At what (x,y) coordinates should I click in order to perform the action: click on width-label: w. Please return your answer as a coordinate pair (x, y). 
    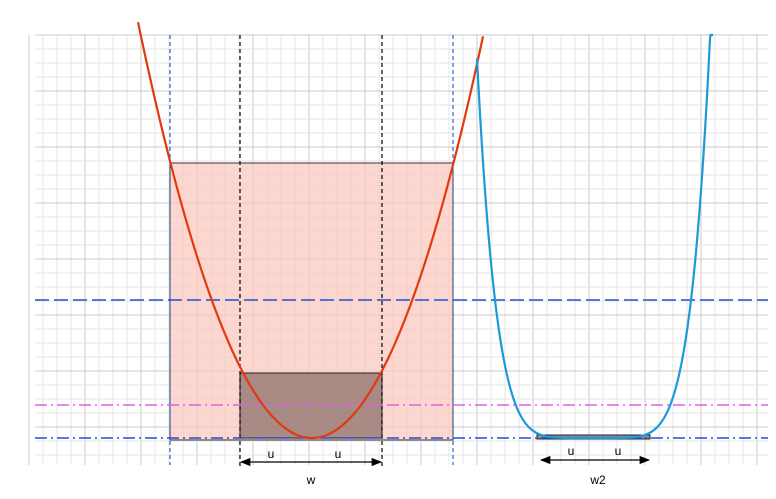
    Looking at the image, I should click on (311, 480).